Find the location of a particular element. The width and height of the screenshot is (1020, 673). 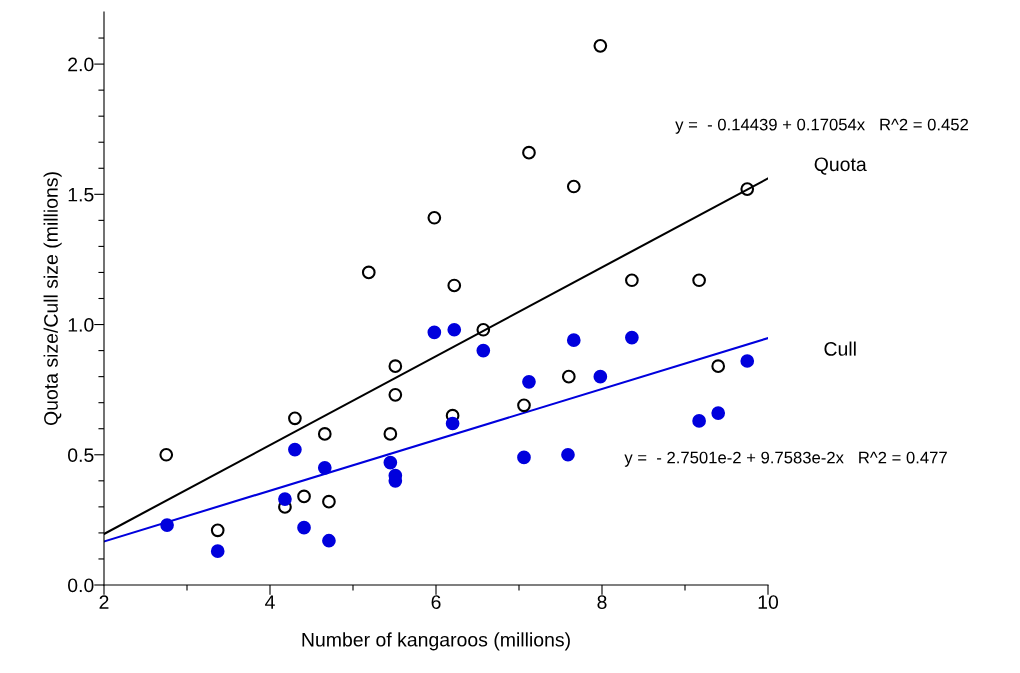

text: Quota is located at coordinates (840, 166).